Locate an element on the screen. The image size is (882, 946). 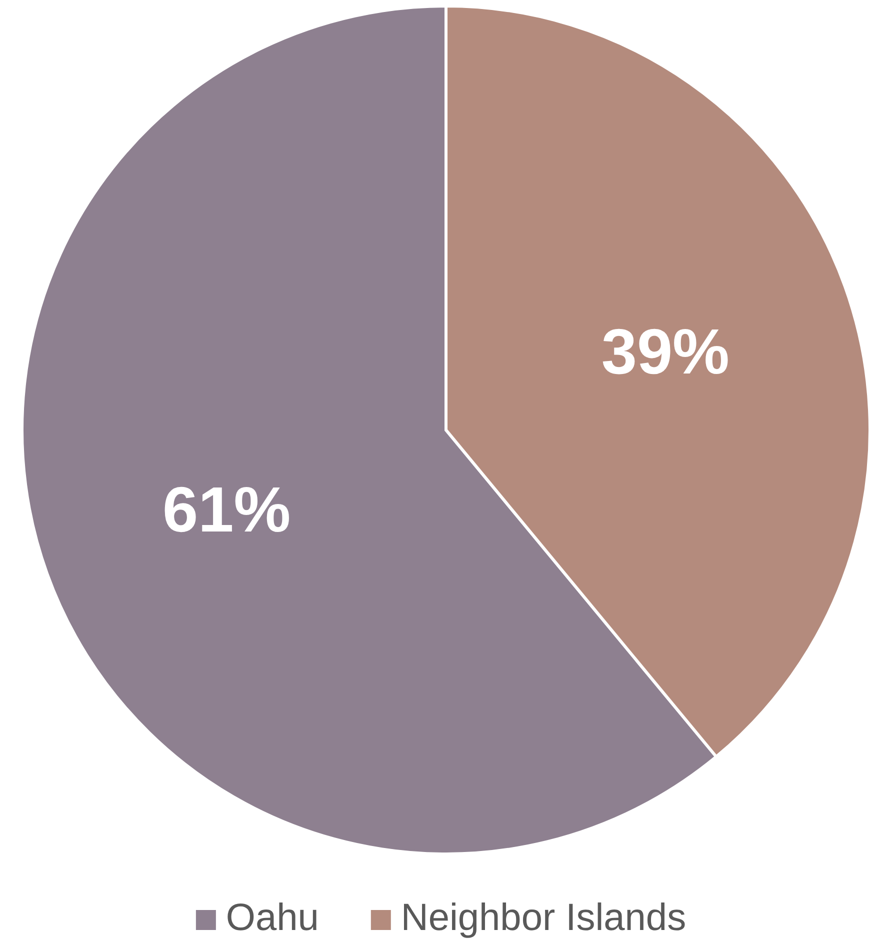
data-label: 61% is located at coordinates (226, 509).